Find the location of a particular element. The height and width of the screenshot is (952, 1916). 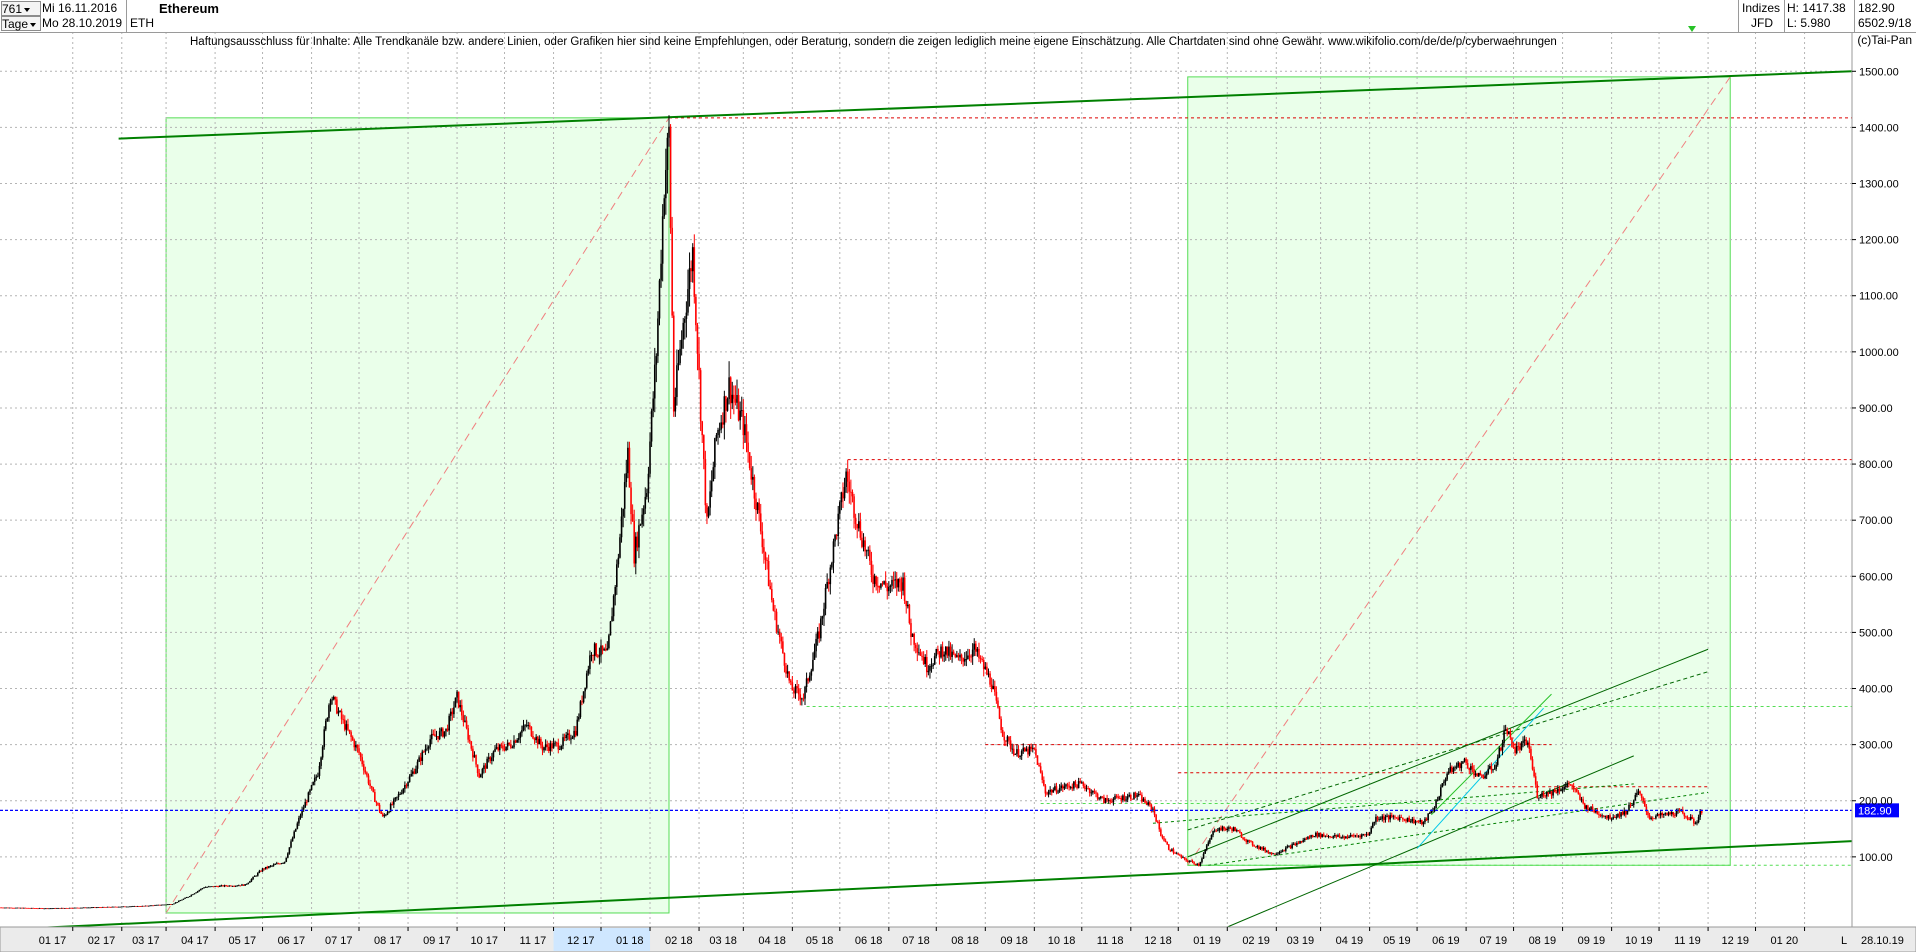

last-price: 182.90 is located at coordinates (1876, 8).